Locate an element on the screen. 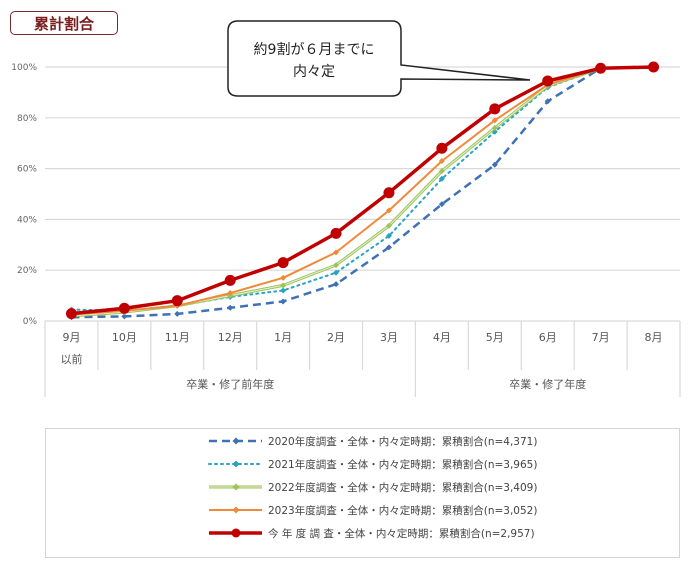 The height and width of the screenshot is (563, 700). x-tick-label: 6月 is located at coordinates (548, 337).